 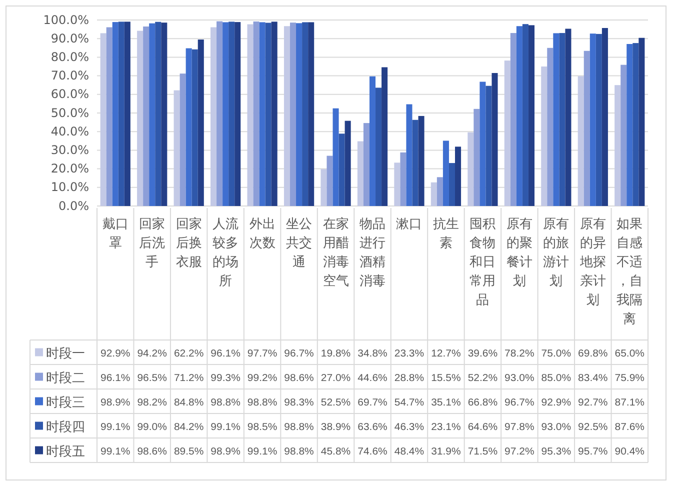 I want to click on data-label: 46.3%, so click(x=409, y=427).